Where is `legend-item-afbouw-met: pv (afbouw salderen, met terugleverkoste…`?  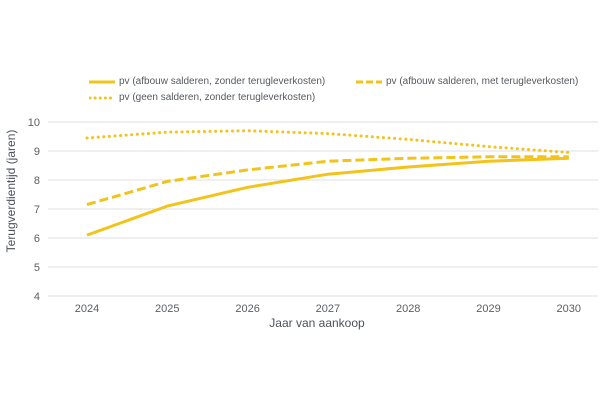 legend-item-afbouw-met: pv (afbouw salderen, met terugleverkoste… is located at coordinates (467, 81).